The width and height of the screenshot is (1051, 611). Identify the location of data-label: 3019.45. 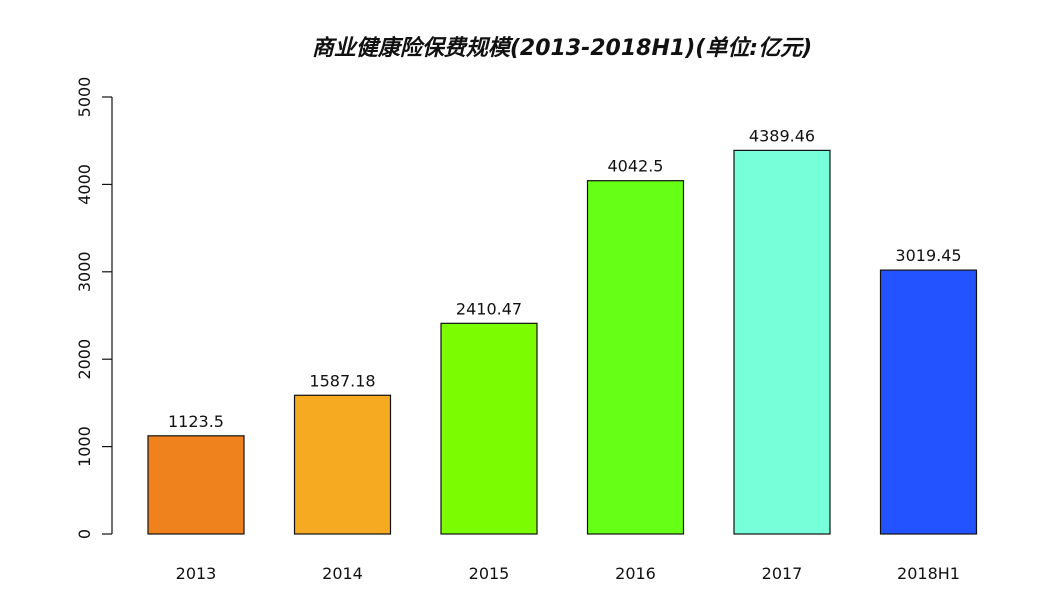
(928, 255).